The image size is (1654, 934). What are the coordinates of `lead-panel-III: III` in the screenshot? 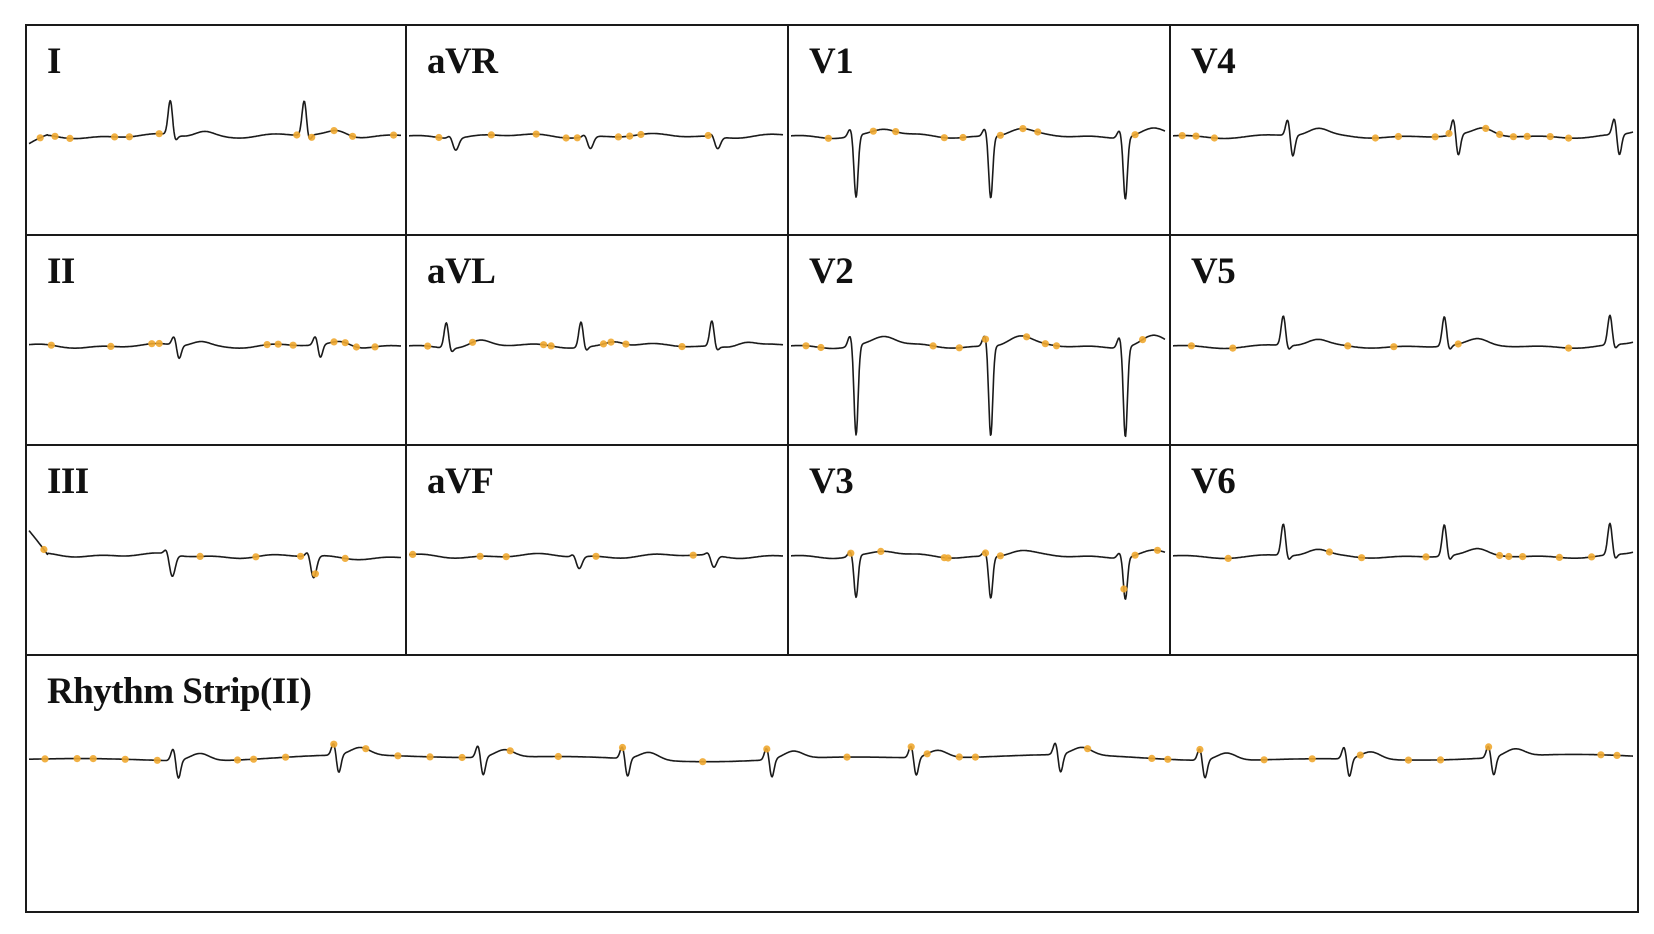 It's located at (216, 550).